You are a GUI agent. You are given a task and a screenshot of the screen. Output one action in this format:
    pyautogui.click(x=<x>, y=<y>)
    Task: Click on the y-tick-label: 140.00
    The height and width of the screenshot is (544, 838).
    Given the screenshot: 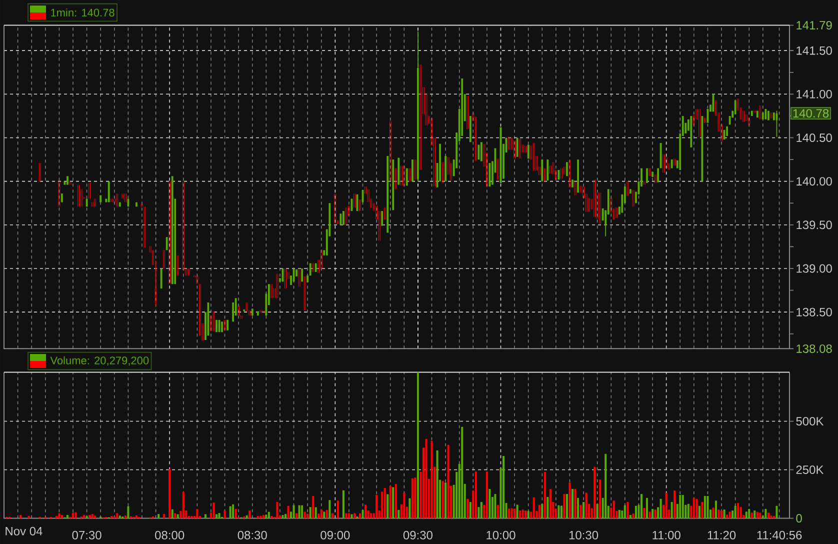 What is the action you would take?
    pyautogui.click(x=814, y=181)
    